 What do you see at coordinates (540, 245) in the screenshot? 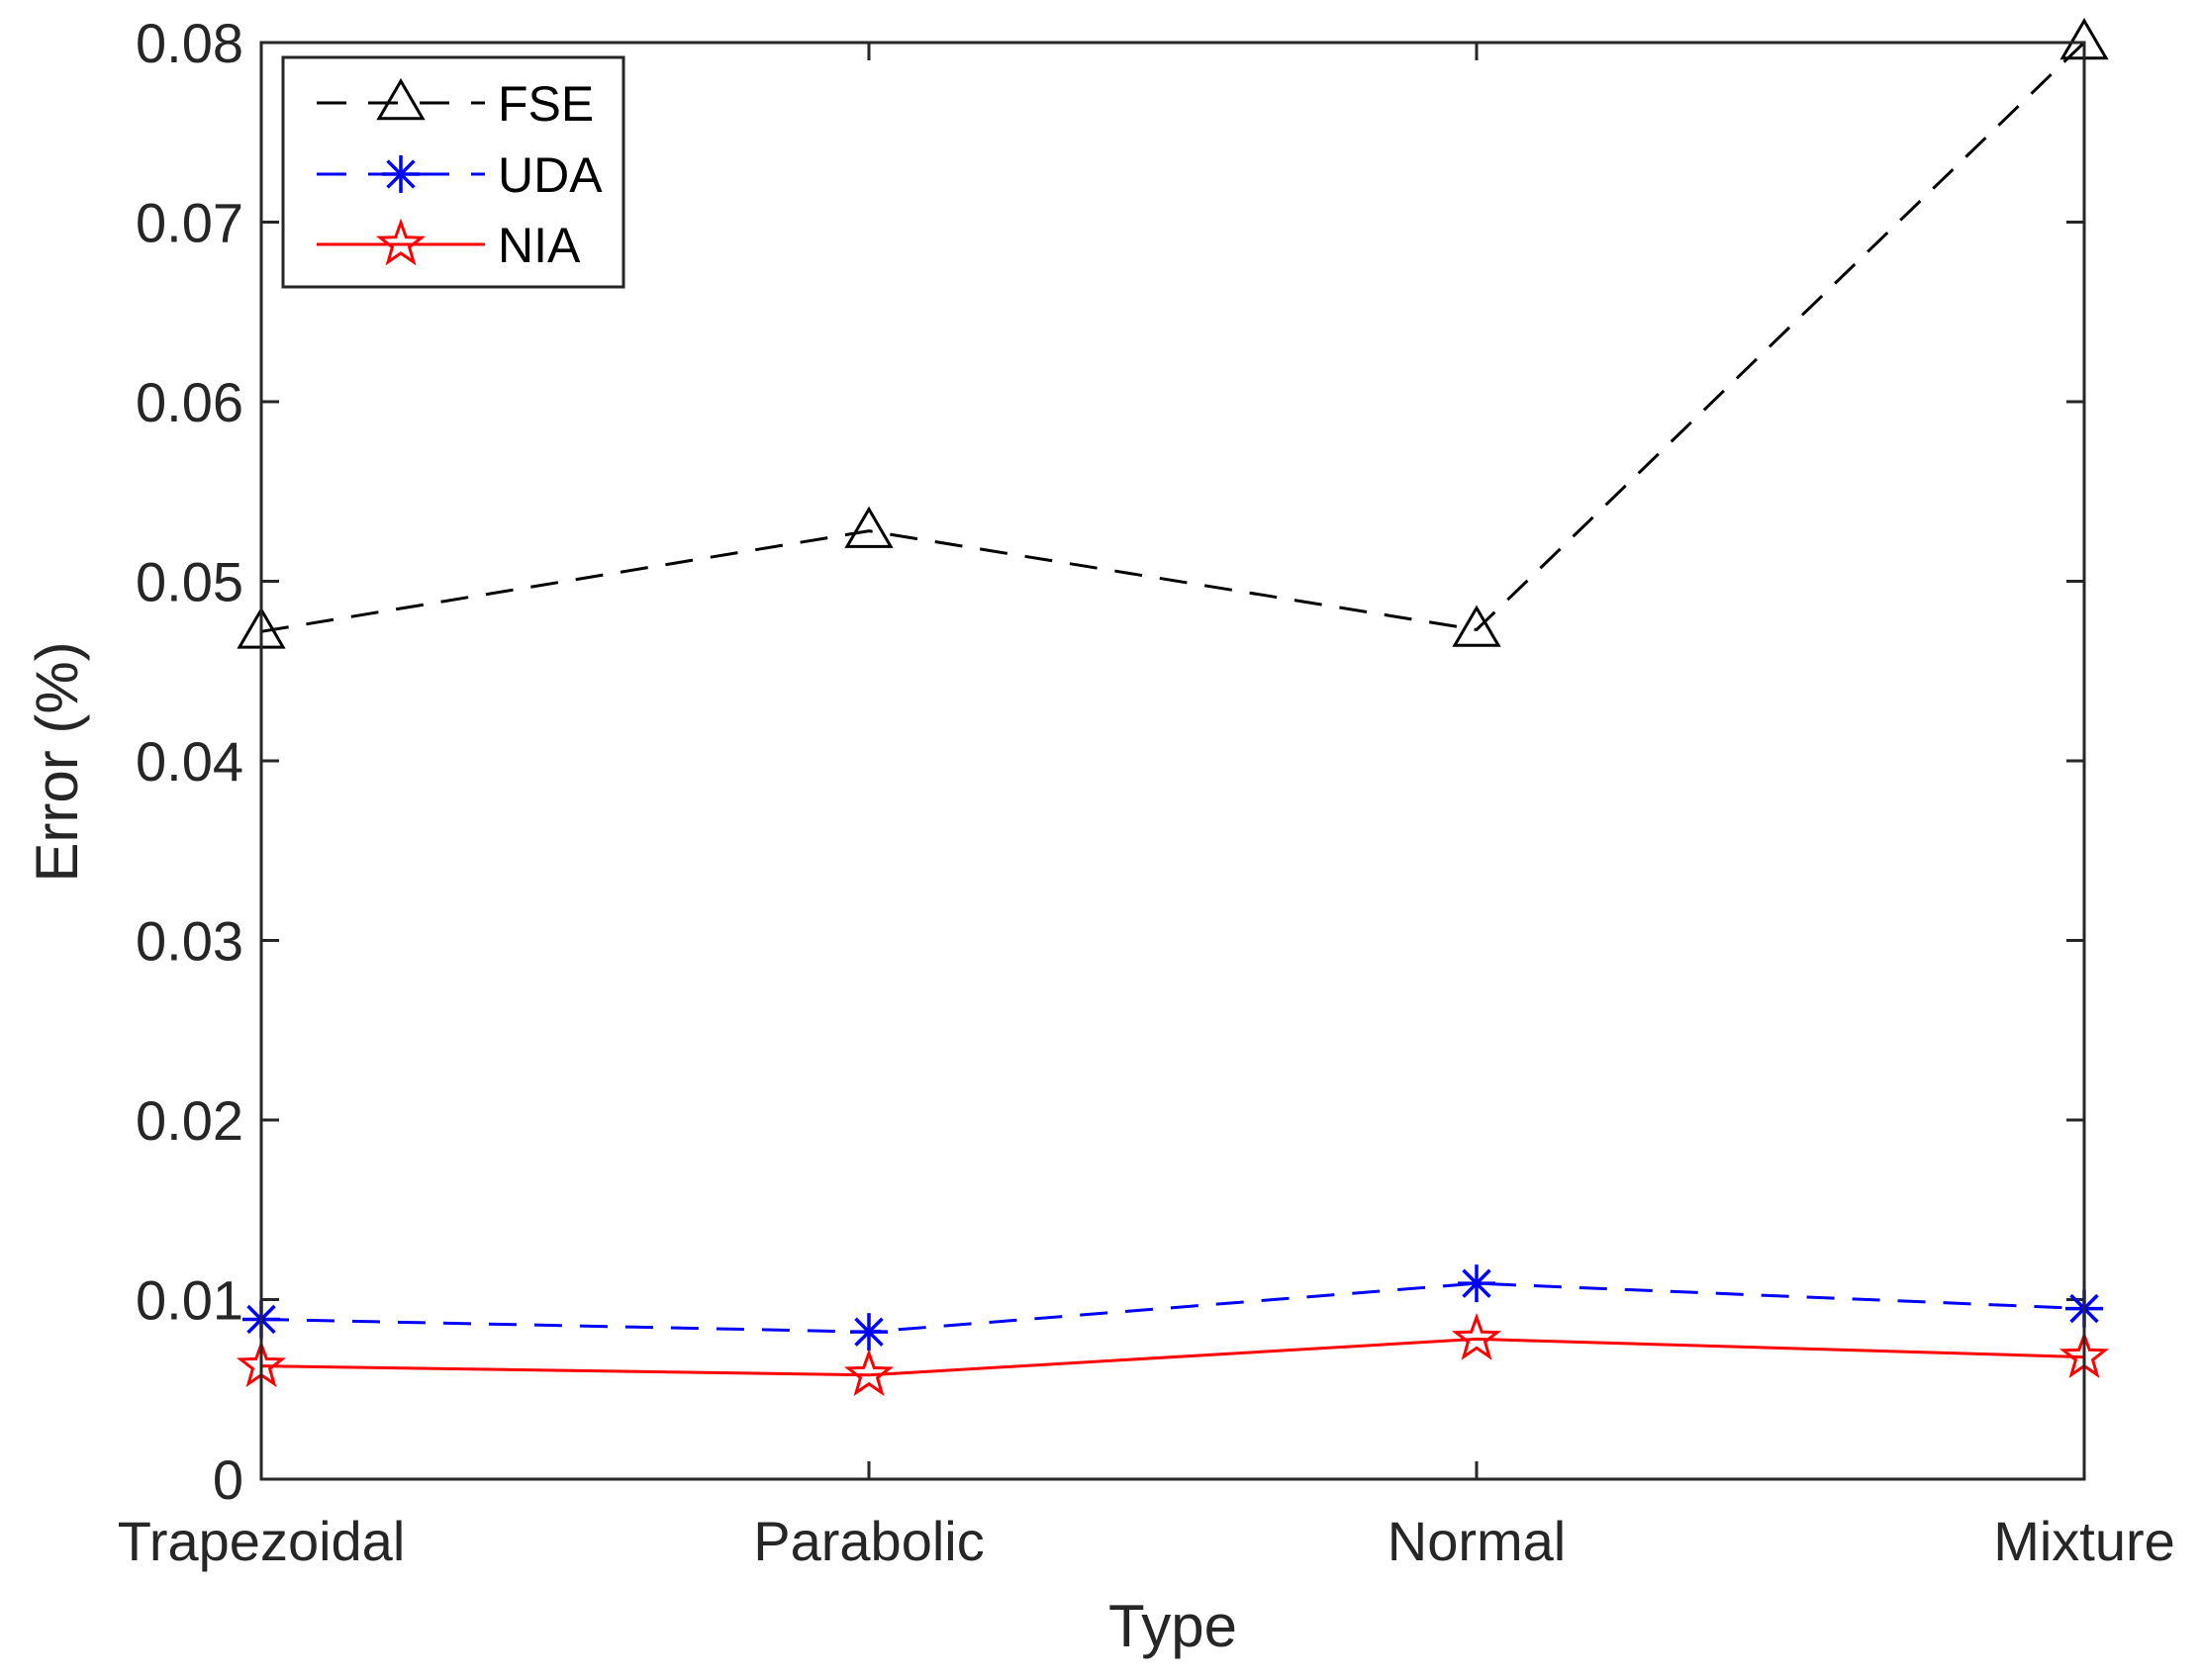
I see `legend-label-nia: NIA` at bounding box center [540, 245].